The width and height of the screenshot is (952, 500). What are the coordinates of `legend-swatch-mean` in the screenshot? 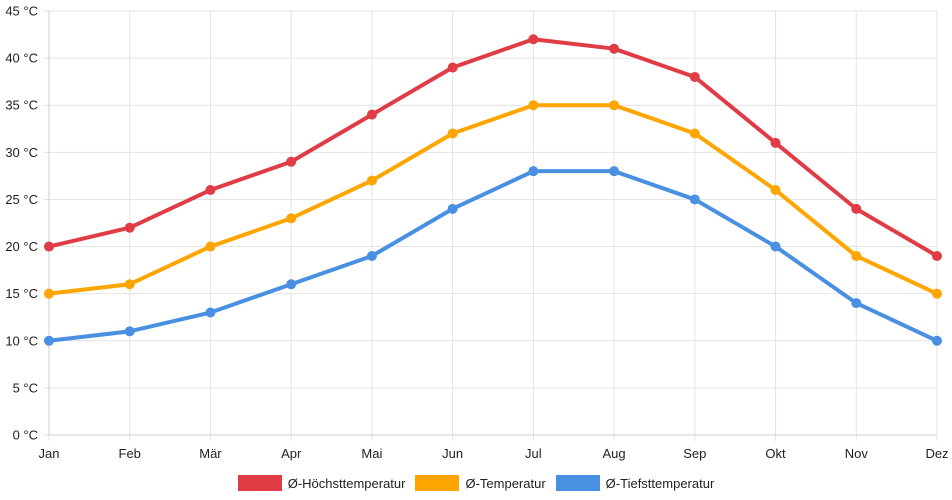 It's located at (437, 483).